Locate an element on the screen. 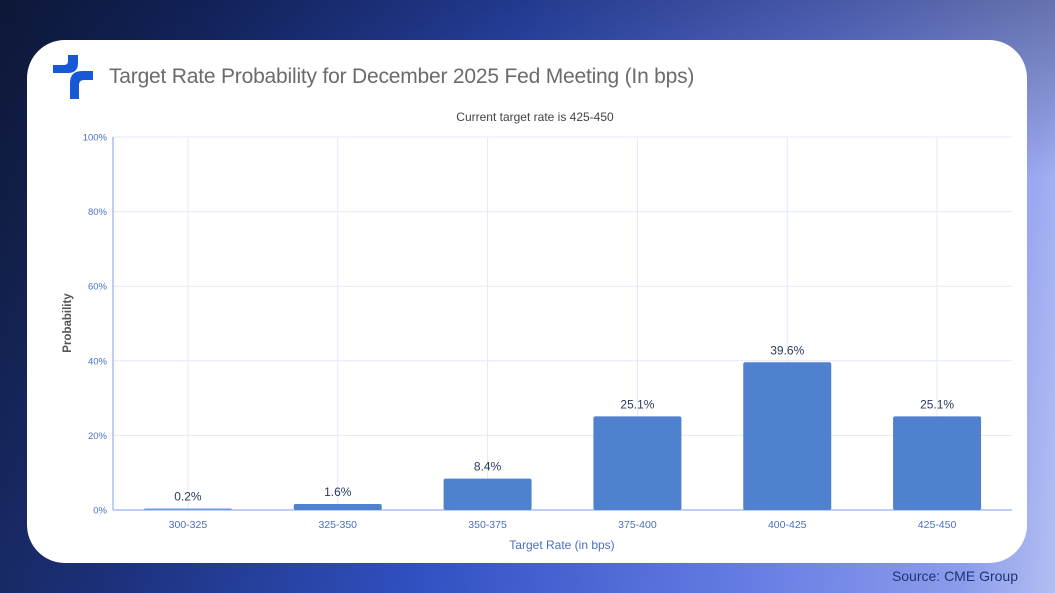  data-label: 0.2% is located at coordinates (188, 497).